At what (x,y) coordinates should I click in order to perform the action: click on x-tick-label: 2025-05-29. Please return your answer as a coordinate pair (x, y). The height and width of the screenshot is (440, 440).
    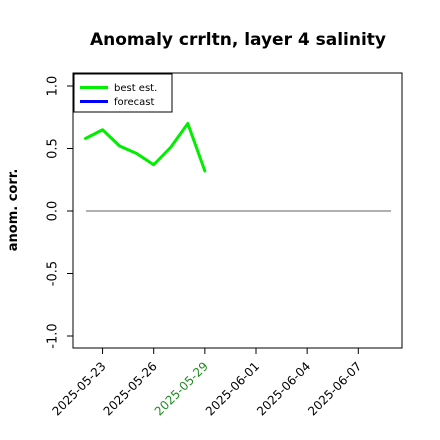
    Looking at the image, I should click on (181, 388).